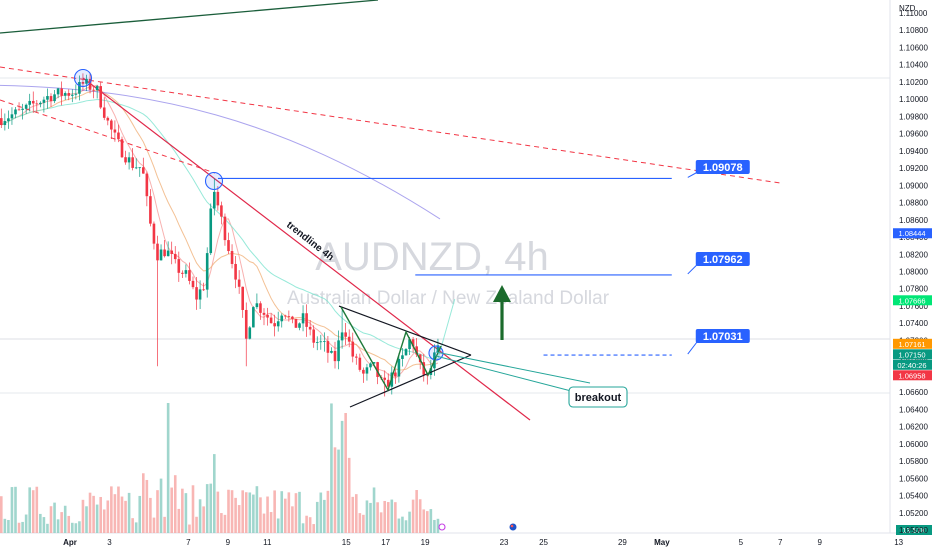 Image resolution: width=932 pixels, height=550 pixels. I want to click on projection-line, so click(513, 367).